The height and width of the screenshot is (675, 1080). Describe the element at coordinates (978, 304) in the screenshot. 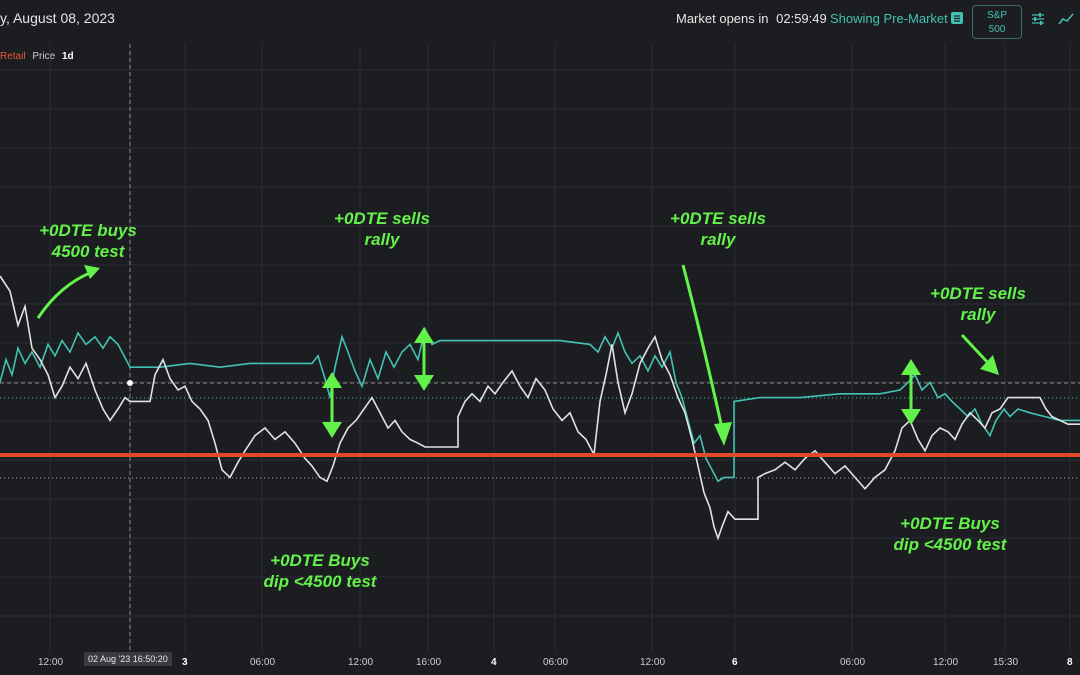

I see `annotation-sells-rally-3: +0DTE sells rally` at that location.